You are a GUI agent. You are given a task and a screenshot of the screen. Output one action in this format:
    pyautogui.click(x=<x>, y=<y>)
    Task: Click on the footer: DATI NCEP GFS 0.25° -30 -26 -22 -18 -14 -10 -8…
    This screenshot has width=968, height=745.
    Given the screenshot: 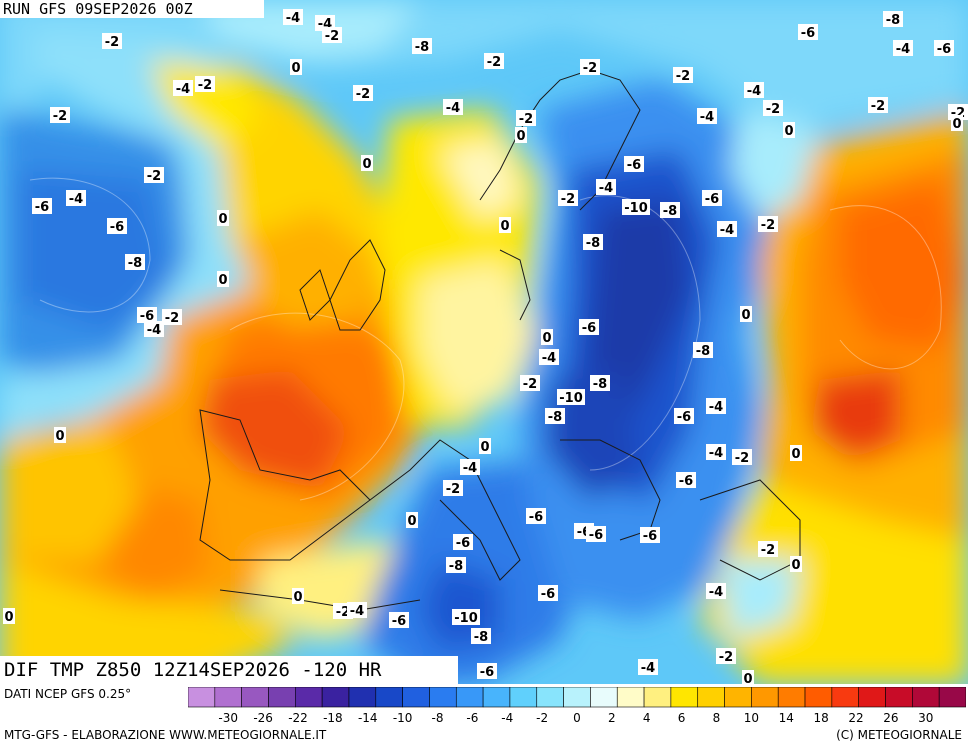 What is the action you would take?
    pyautogui.click(x=484, y=714)
    